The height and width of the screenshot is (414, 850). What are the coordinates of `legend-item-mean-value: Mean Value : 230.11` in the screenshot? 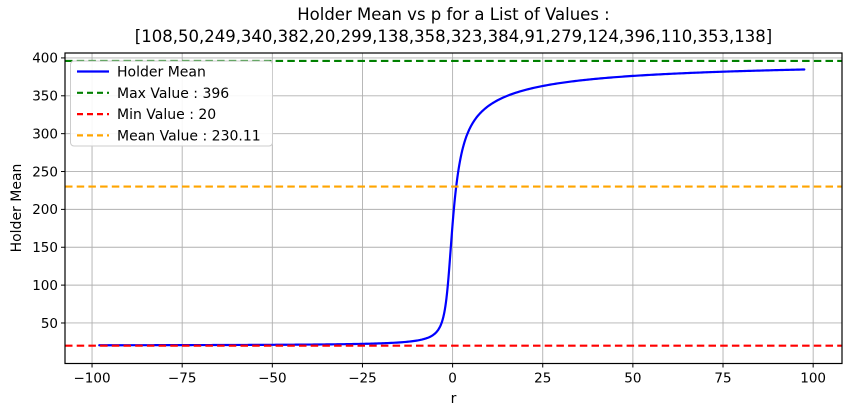 It's located at (169, 136).